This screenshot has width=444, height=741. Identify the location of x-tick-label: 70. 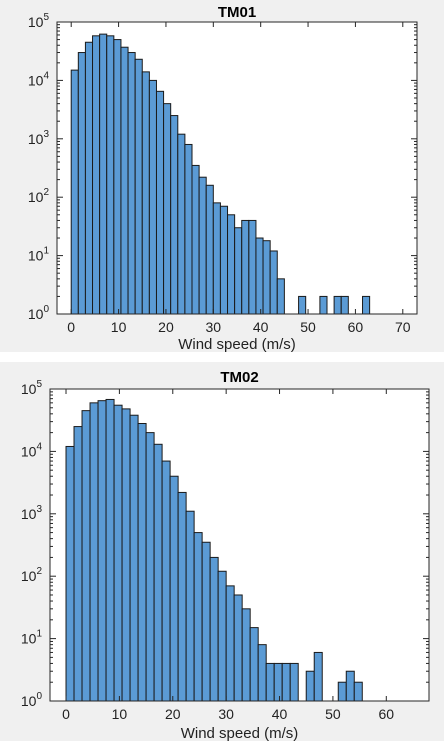
(403, 327).